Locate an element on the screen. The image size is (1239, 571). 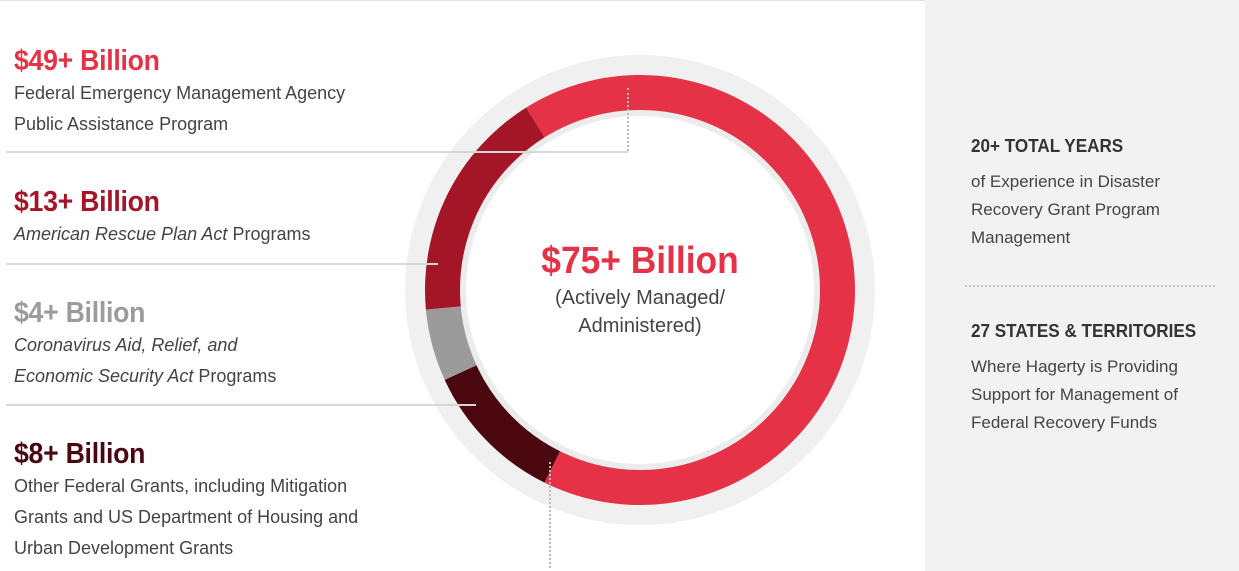
stat-heading: 27 STATES & TERRITORIES is located at coordinates (1084, 331).